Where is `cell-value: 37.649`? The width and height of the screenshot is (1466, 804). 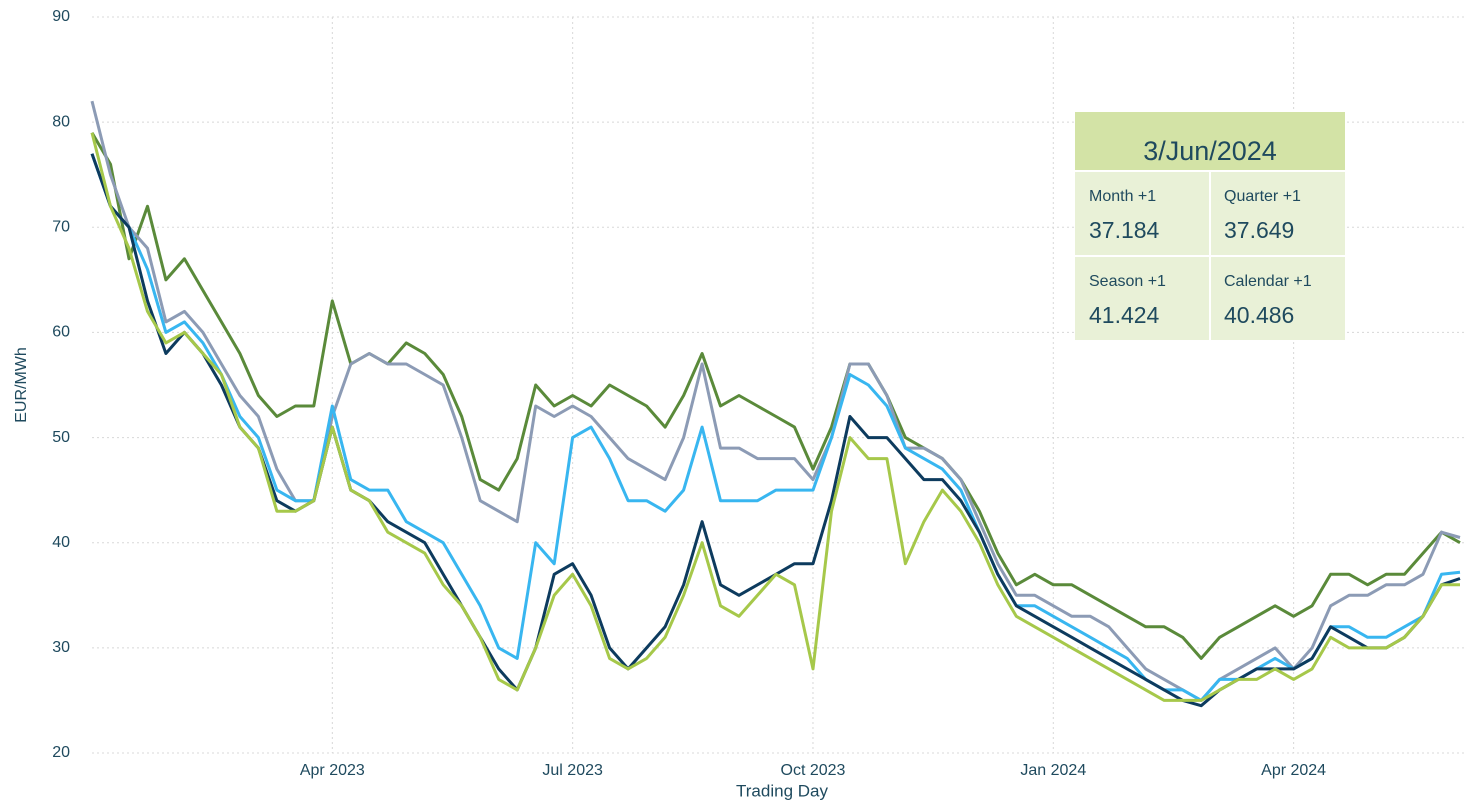 cell-value: 37.649 is located at coordinates (1259, 230).